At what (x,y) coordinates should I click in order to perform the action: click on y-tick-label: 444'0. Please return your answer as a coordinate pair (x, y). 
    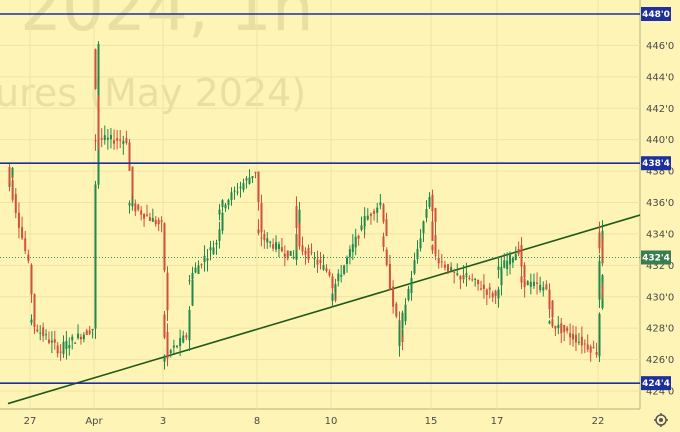
    Looking at the image, I should click on (660, 77).